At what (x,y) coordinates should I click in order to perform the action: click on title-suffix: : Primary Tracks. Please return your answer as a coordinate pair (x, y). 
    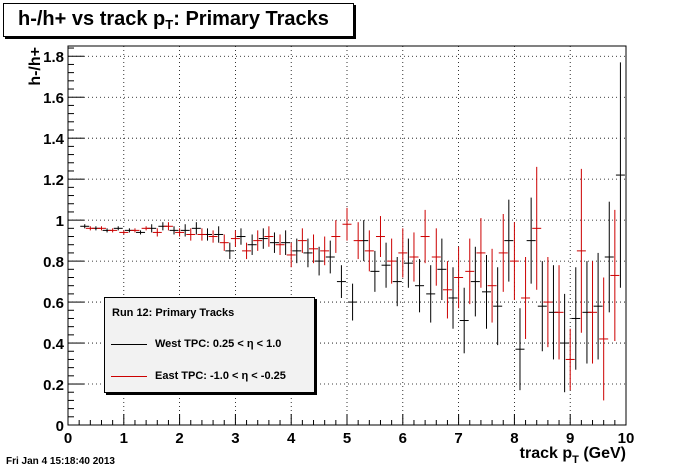
    Looking at the image, I should click on (251, 19).